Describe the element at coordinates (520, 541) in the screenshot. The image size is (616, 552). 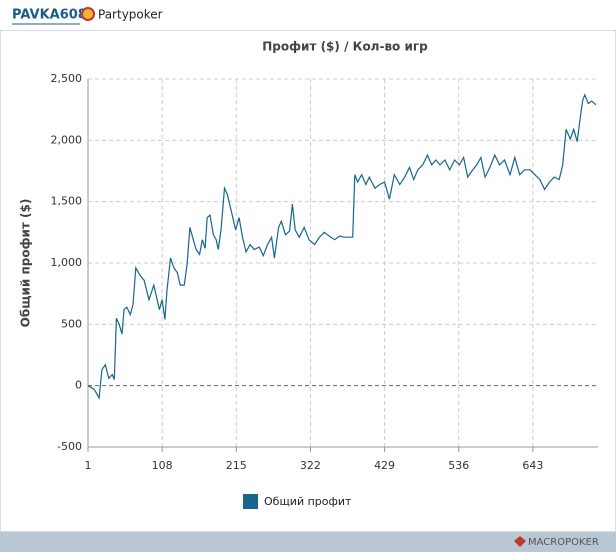
I see `brand-icon` at that location.